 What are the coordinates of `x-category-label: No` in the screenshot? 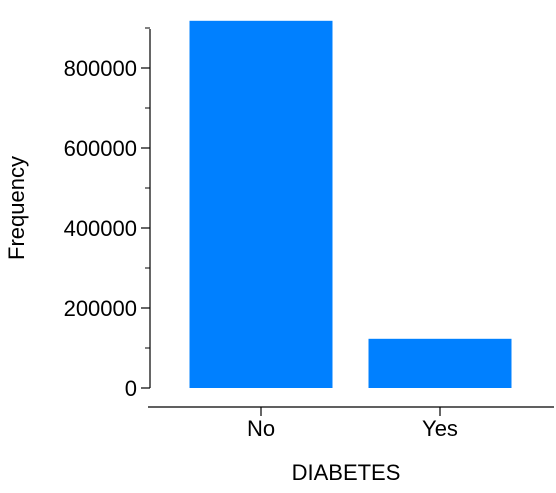 It's located at (261, 428).